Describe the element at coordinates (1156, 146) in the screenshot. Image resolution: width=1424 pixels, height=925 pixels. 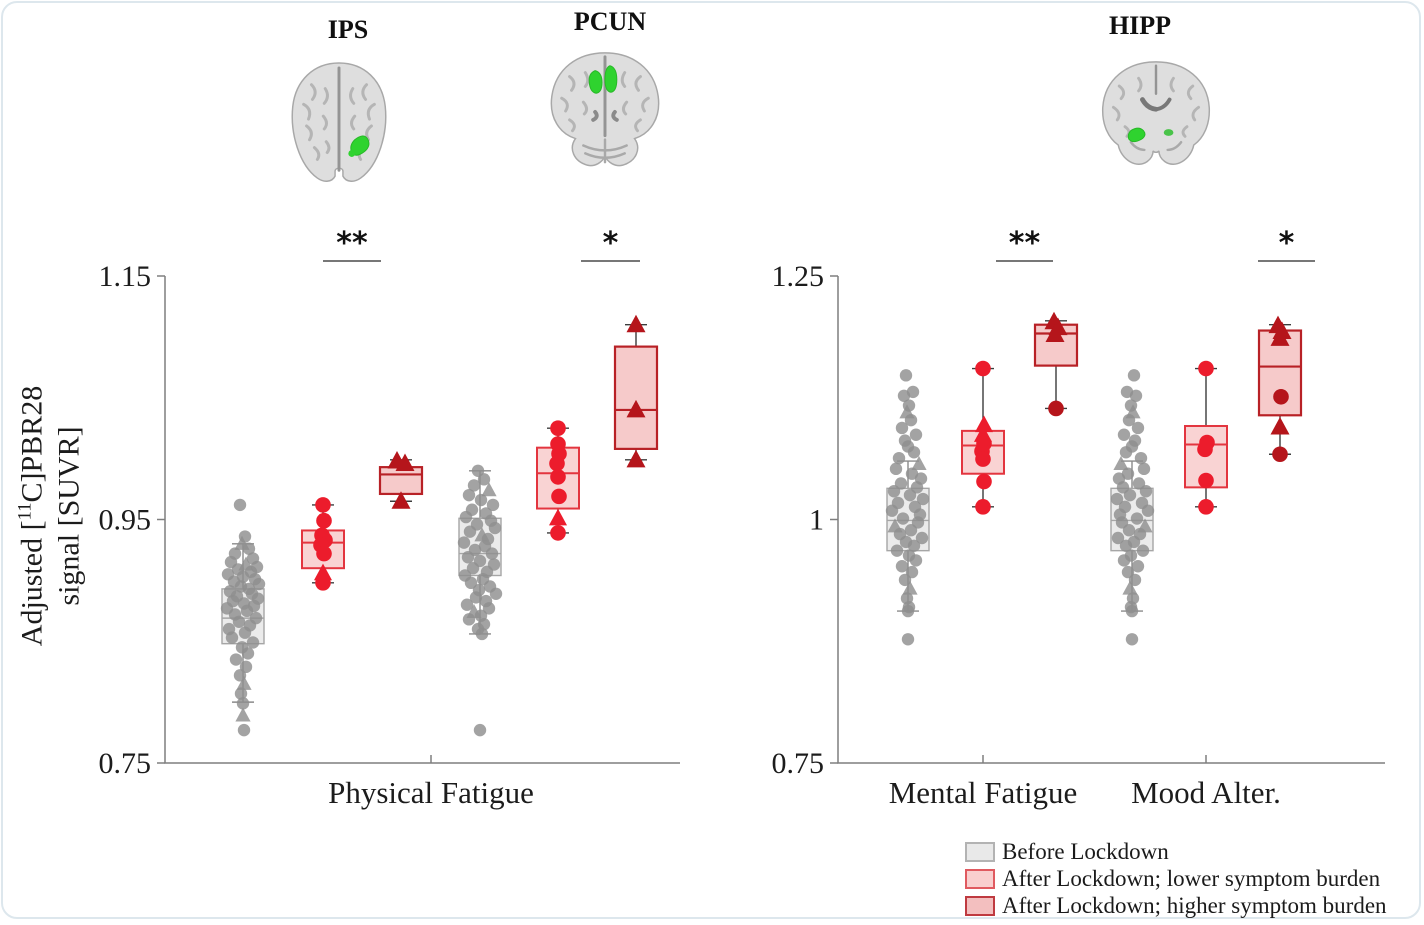
I see `temporal-folds` at that location.